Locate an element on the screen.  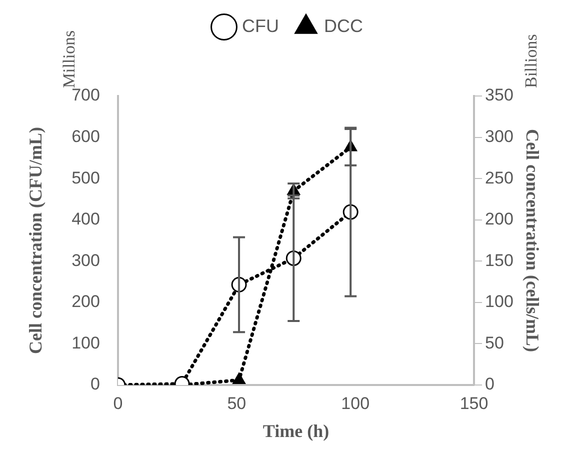
y2-tick-label: 200 is located at coordinates (499, 219).